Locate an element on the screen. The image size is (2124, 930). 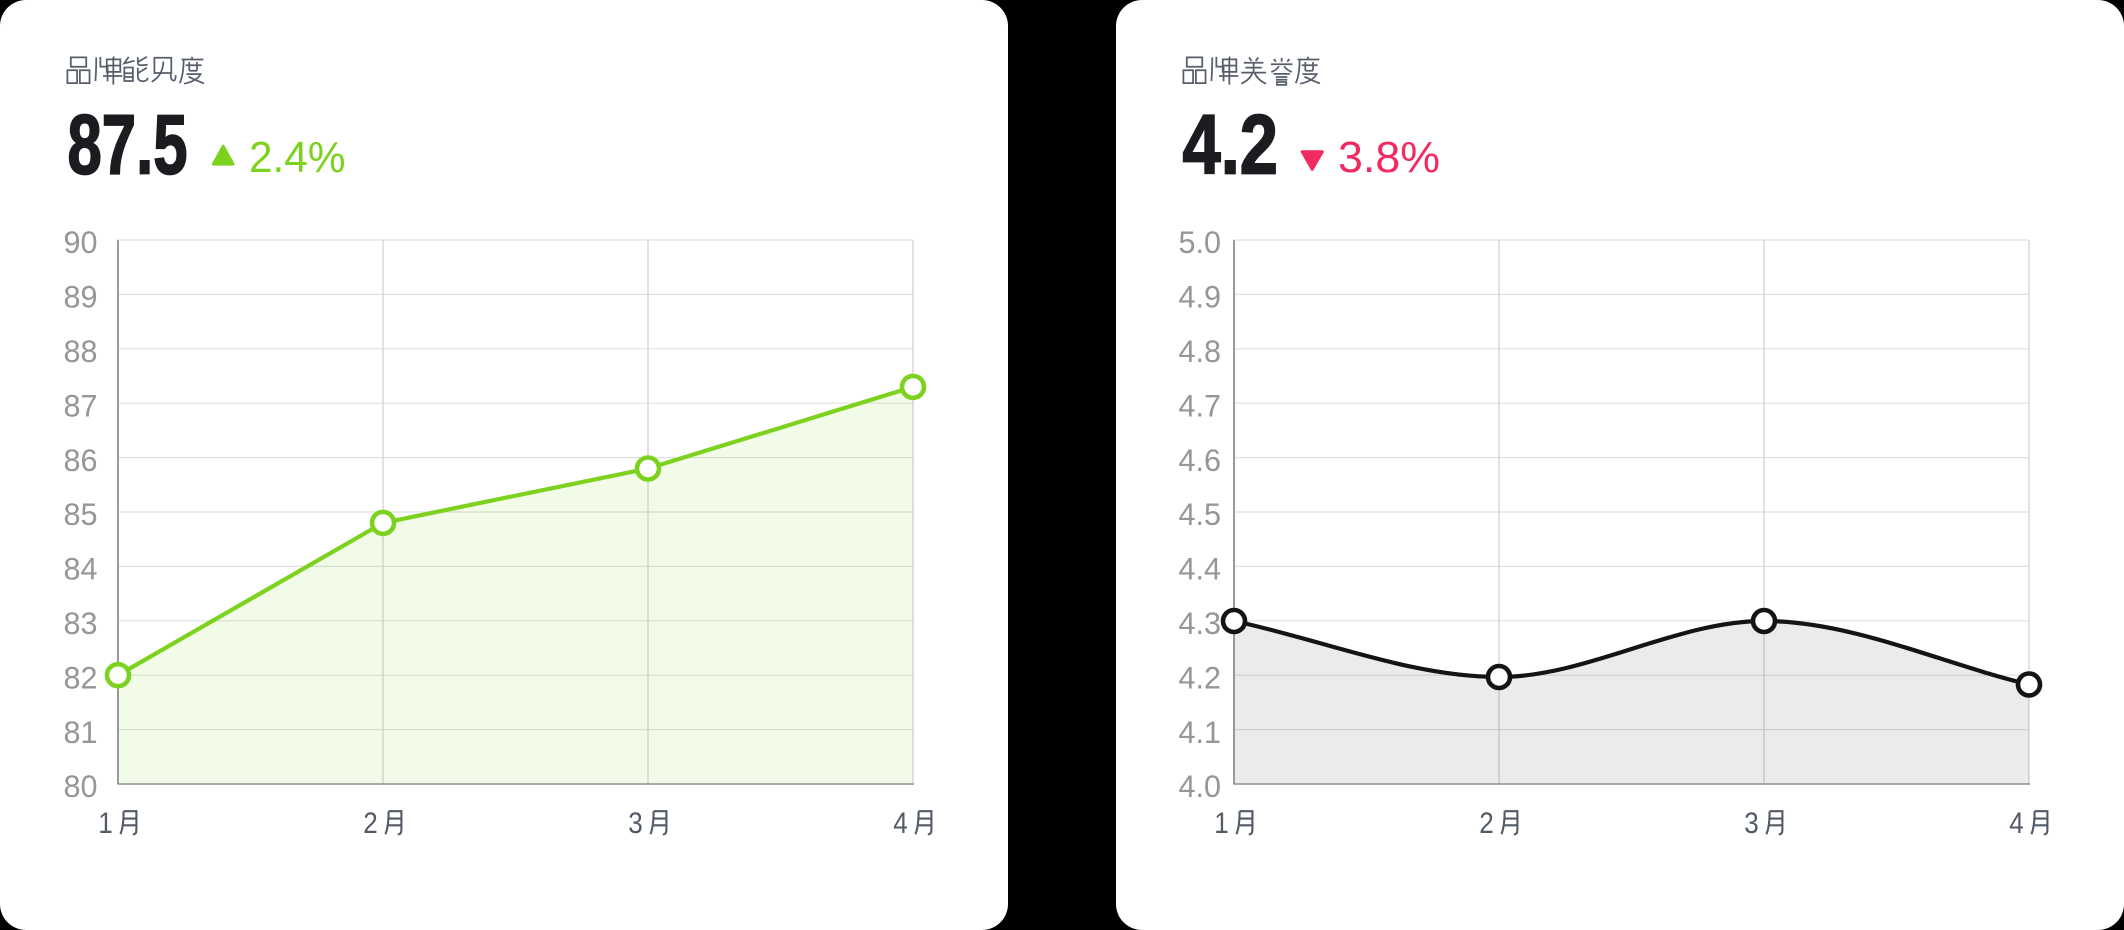
svg-text: 82 is located at coordinates (81, 677).